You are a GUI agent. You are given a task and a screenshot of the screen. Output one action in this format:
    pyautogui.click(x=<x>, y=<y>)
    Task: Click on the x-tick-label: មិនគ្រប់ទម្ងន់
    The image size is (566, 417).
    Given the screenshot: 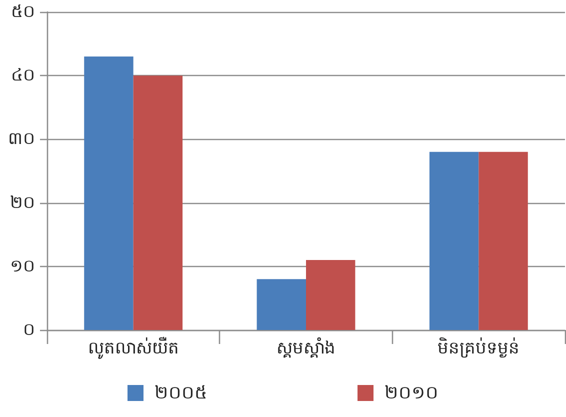 What is the action you would take?
    pyautogui.click(x=479, y=347)
    